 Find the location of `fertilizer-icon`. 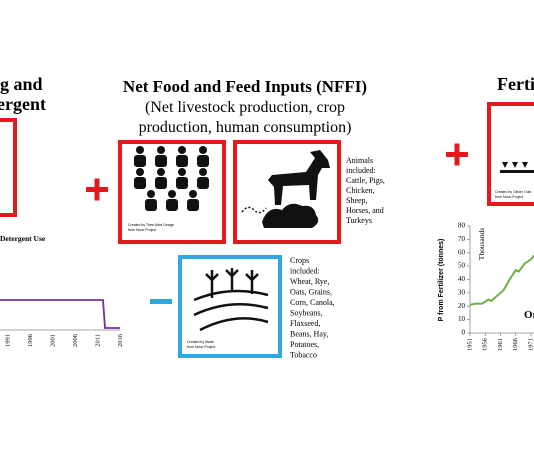

fertilizer-icon is located at coordinates (517, 167).